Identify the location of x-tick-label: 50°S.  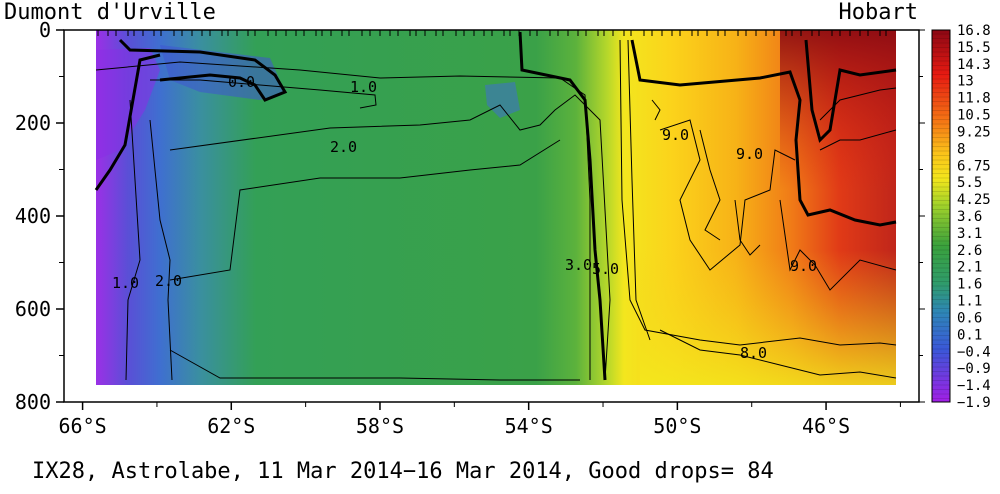
(677, 426).